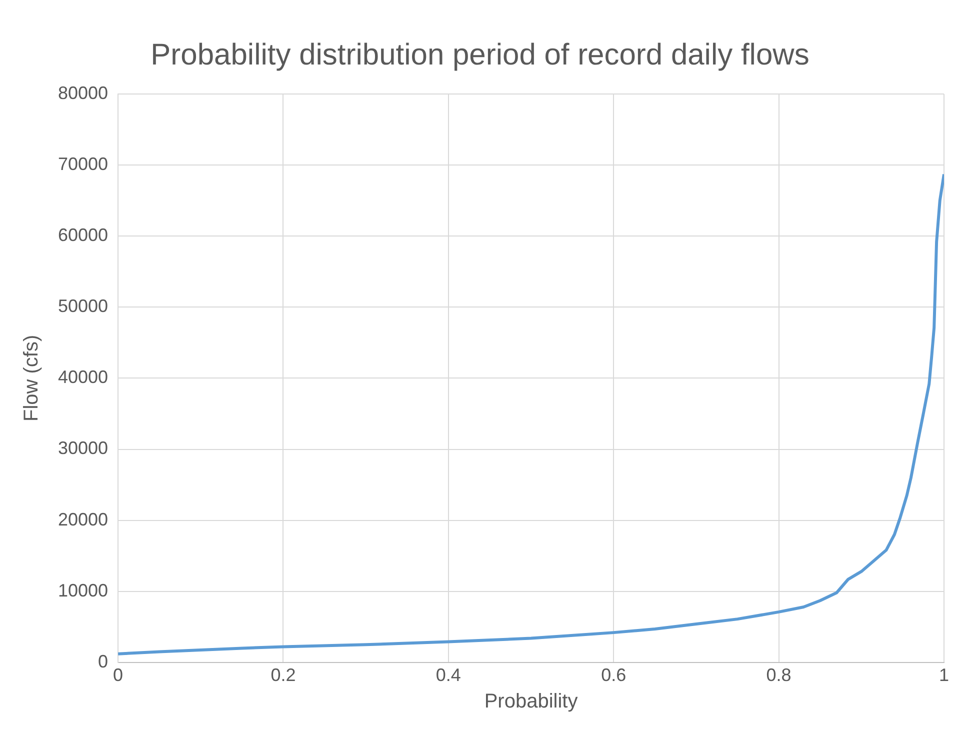  What do you see at coordinates (83, 92) in the screenshot?
I see `y-tick-label: 80000` at bounding box center [83, 92].